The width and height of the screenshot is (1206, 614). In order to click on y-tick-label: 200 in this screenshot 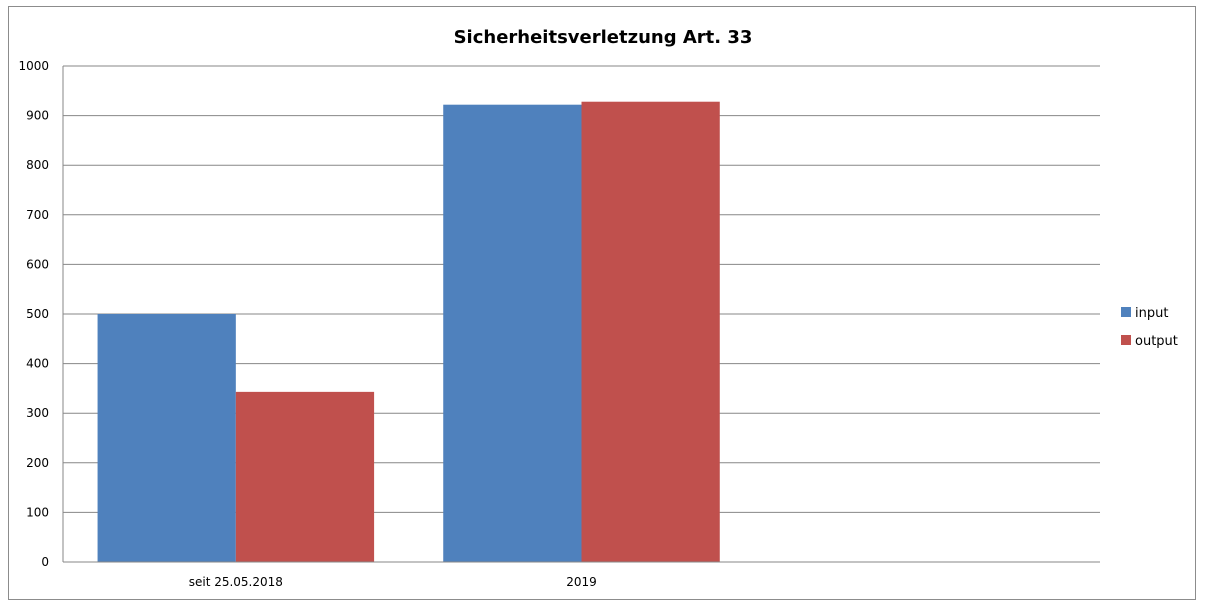, I will do `click(37, 463)`.